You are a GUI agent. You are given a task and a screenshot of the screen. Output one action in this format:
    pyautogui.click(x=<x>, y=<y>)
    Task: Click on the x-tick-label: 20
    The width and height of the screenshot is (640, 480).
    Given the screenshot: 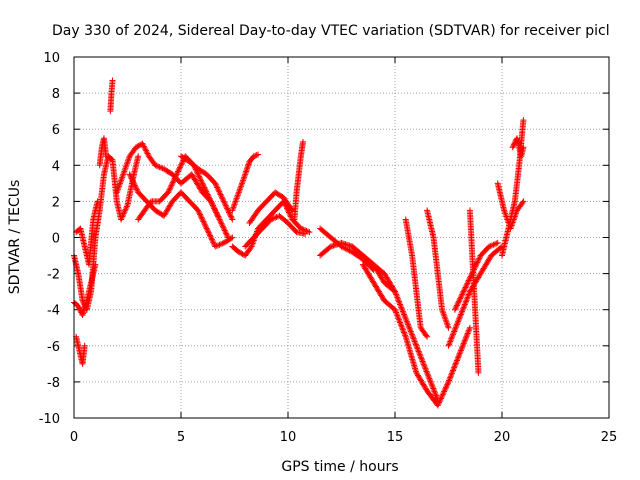 What is the action you would take?
    pyautogui.click(x=502, y=437)
    